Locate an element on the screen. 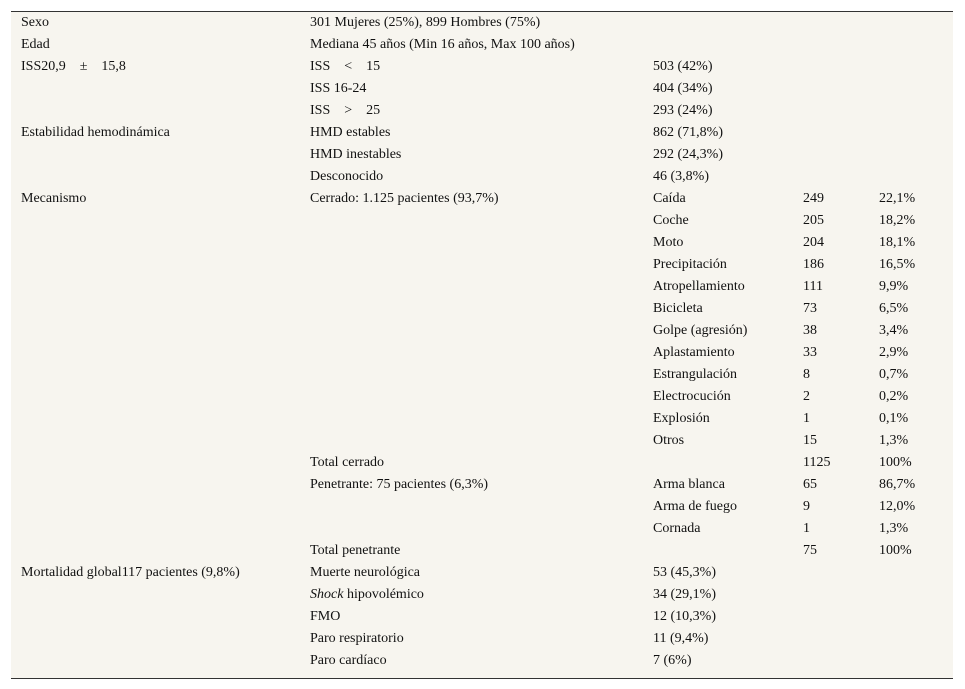  table-cell: Electrocución is located at coordinates (692, 396).